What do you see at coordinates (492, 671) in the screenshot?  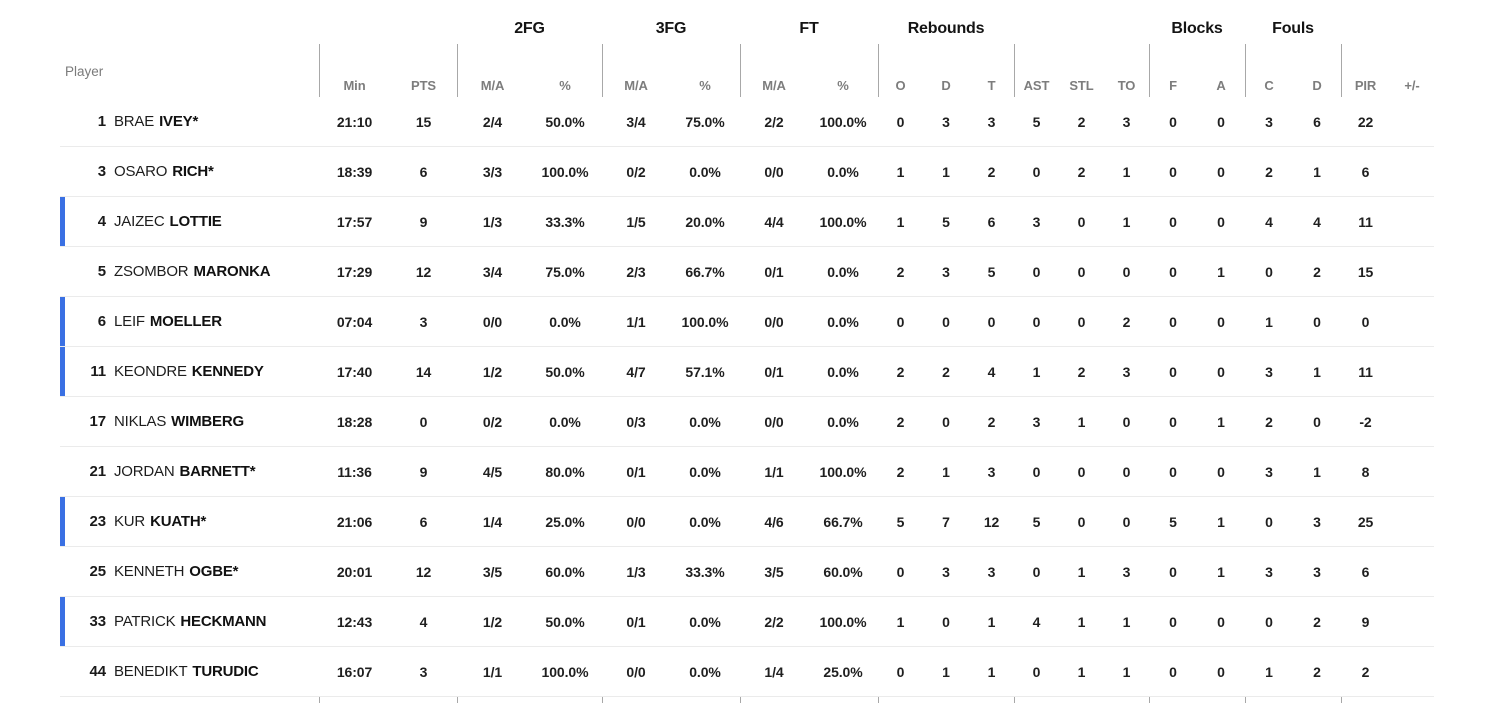 I see `cell-2fg-ma: 1/1` at bounding box center [492, 671].